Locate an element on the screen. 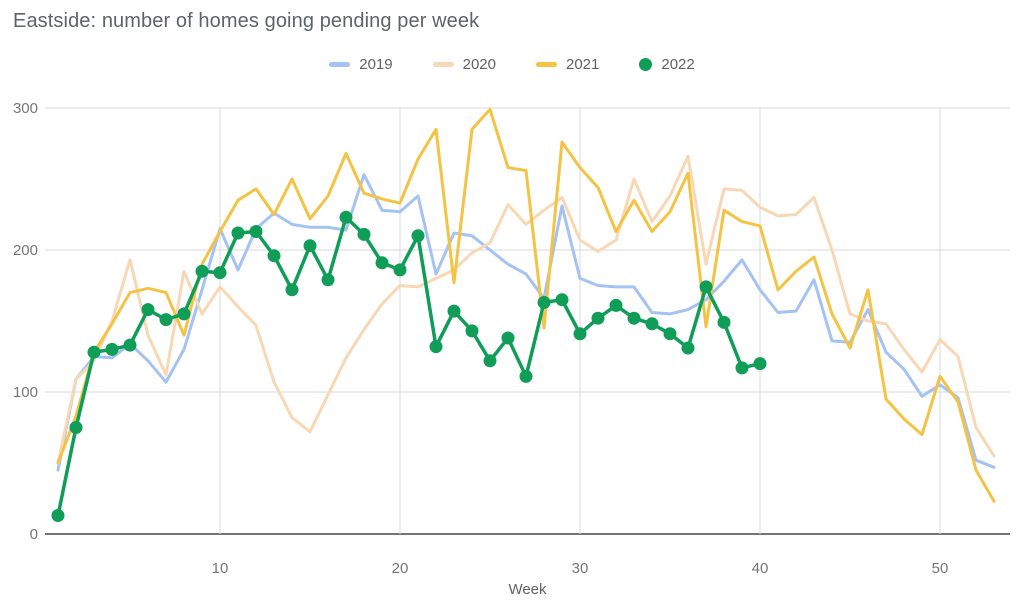  x-tick-label: 40 is located at coordinates (760, 568).